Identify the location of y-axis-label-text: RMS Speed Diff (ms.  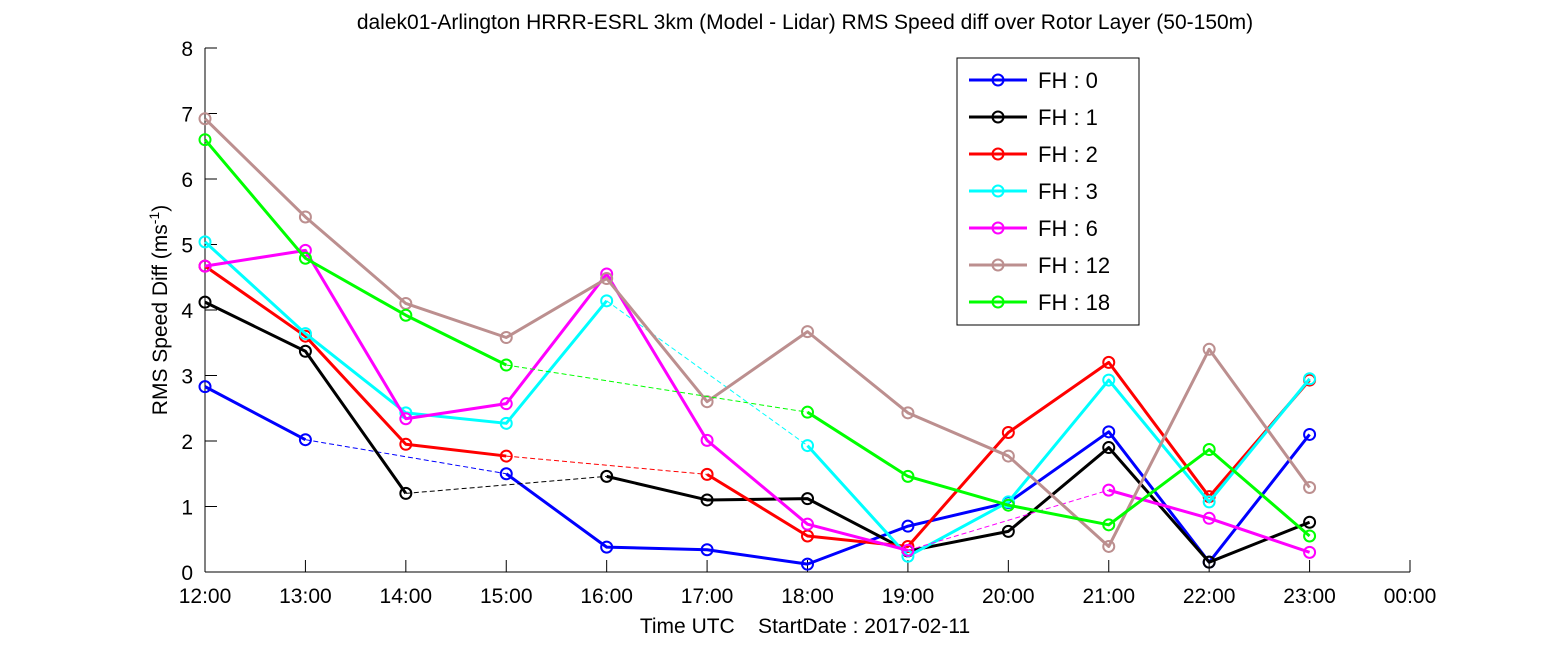
(160, 319).